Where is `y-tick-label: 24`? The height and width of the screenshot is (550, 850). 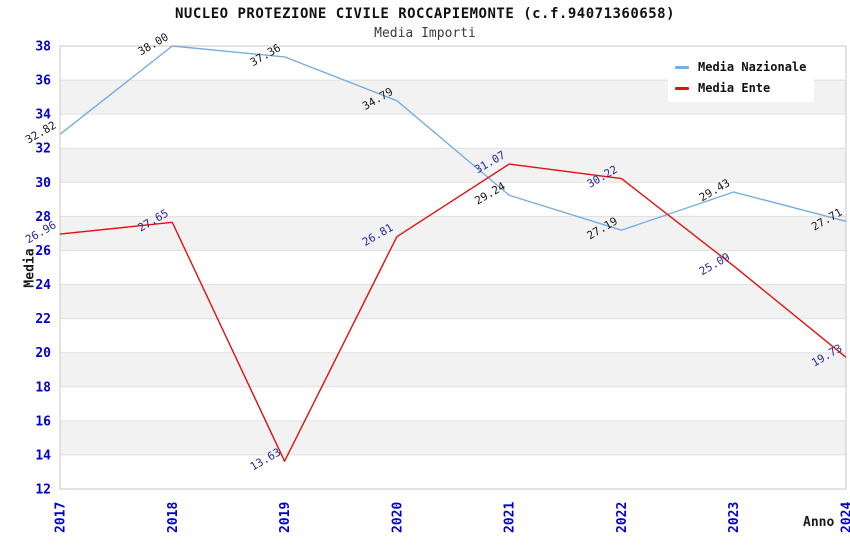
y-tick-label: 24 is located at coordinates (43, 285).